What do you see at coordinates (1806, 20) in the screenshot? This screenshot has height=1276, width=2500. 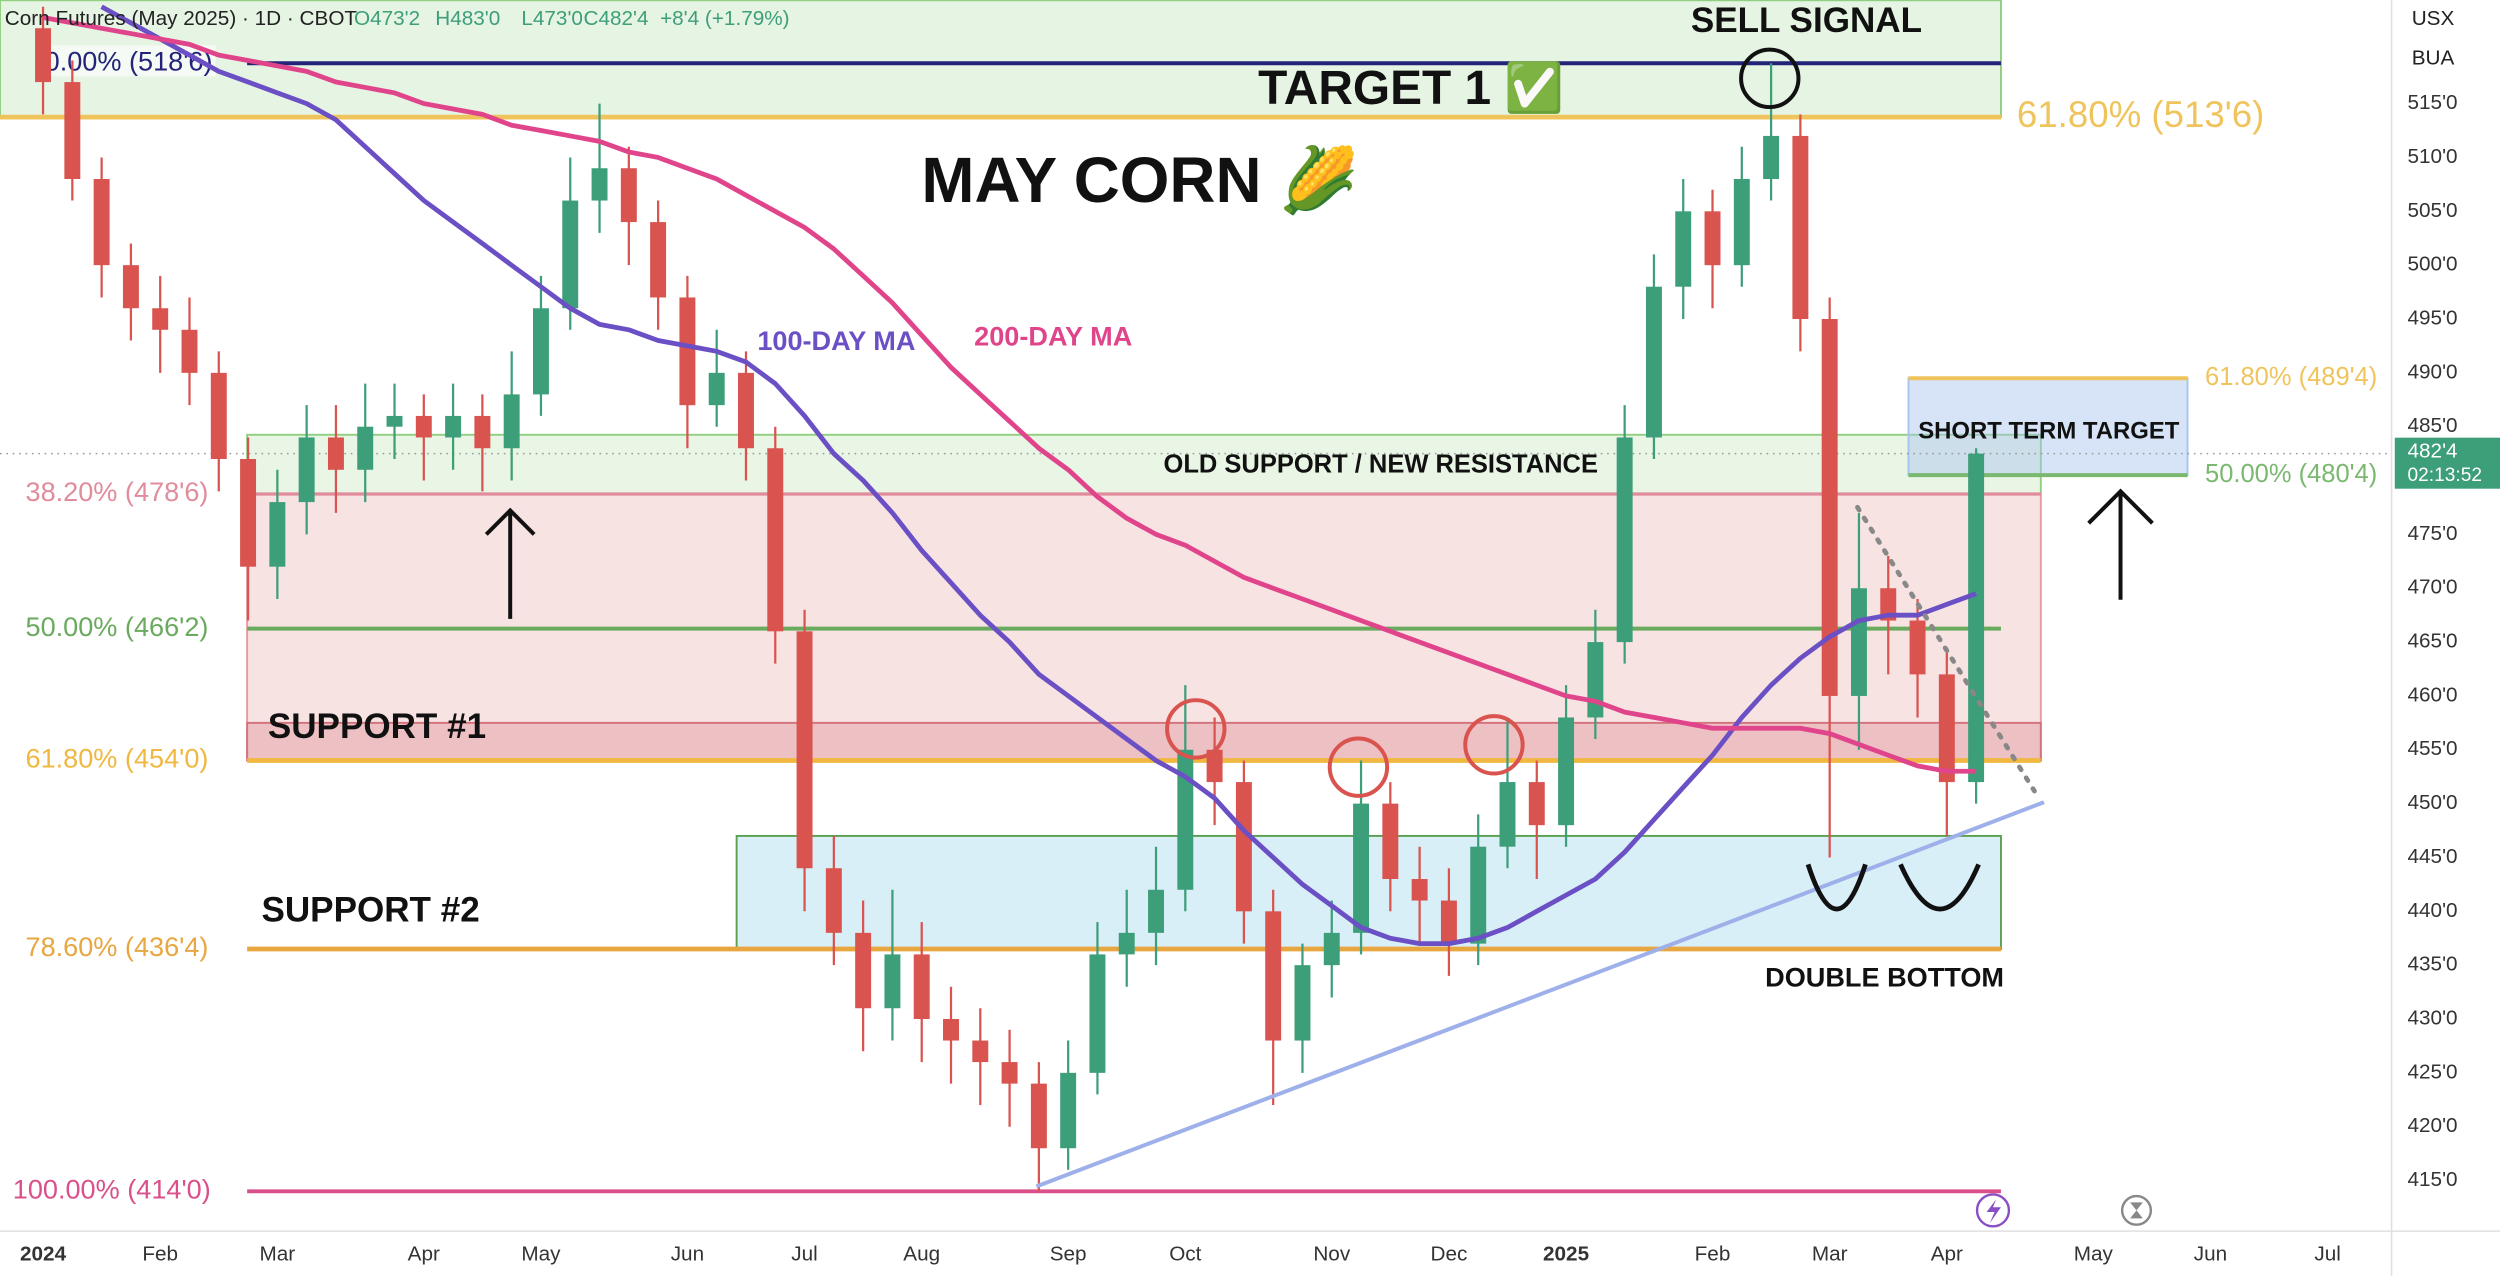 I see `annotation: SELL SIGNAL` at bounding box center [1806, 20].